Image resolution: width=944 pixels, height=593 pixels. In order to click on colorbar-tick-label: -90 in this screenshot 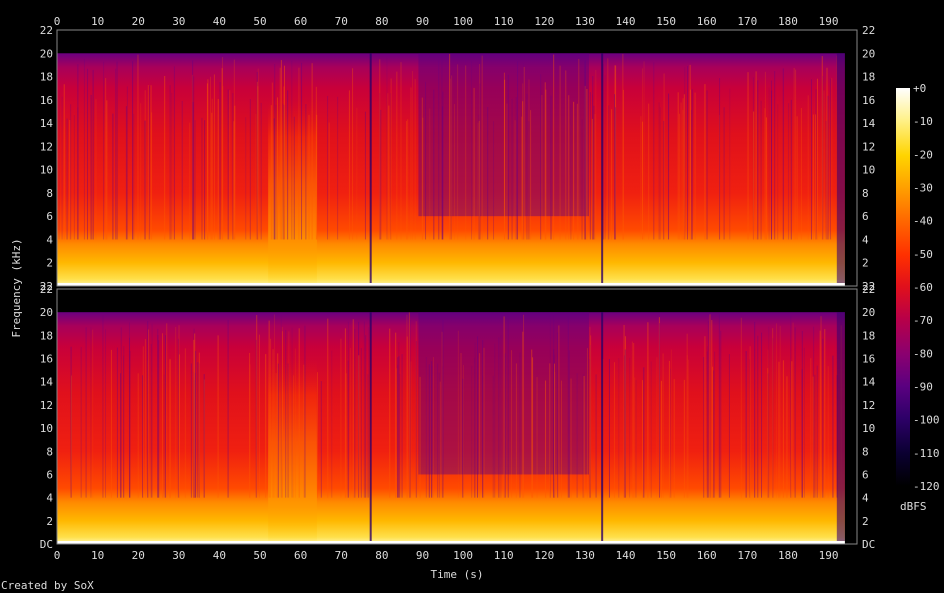, I will do `click(923, 387)`.